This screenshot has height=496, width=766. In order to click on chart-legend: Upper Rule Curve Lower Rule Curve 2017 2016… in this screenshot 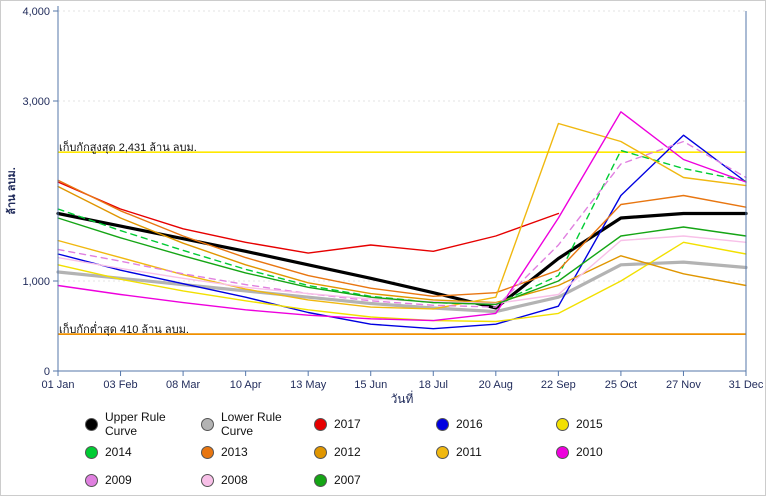, I will do `click(376, 450)`.